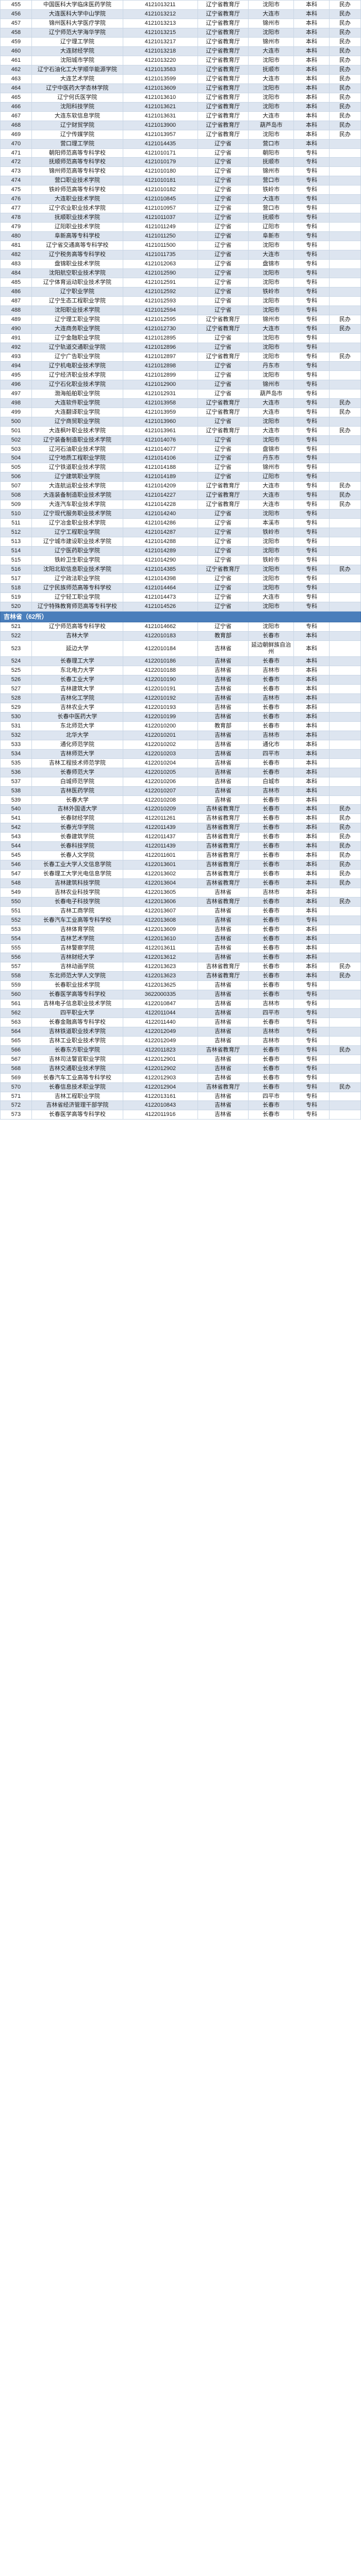 The height and width of the screenshot is (2576, 361). I want to click on cell-index: 544, so click(16, 846).